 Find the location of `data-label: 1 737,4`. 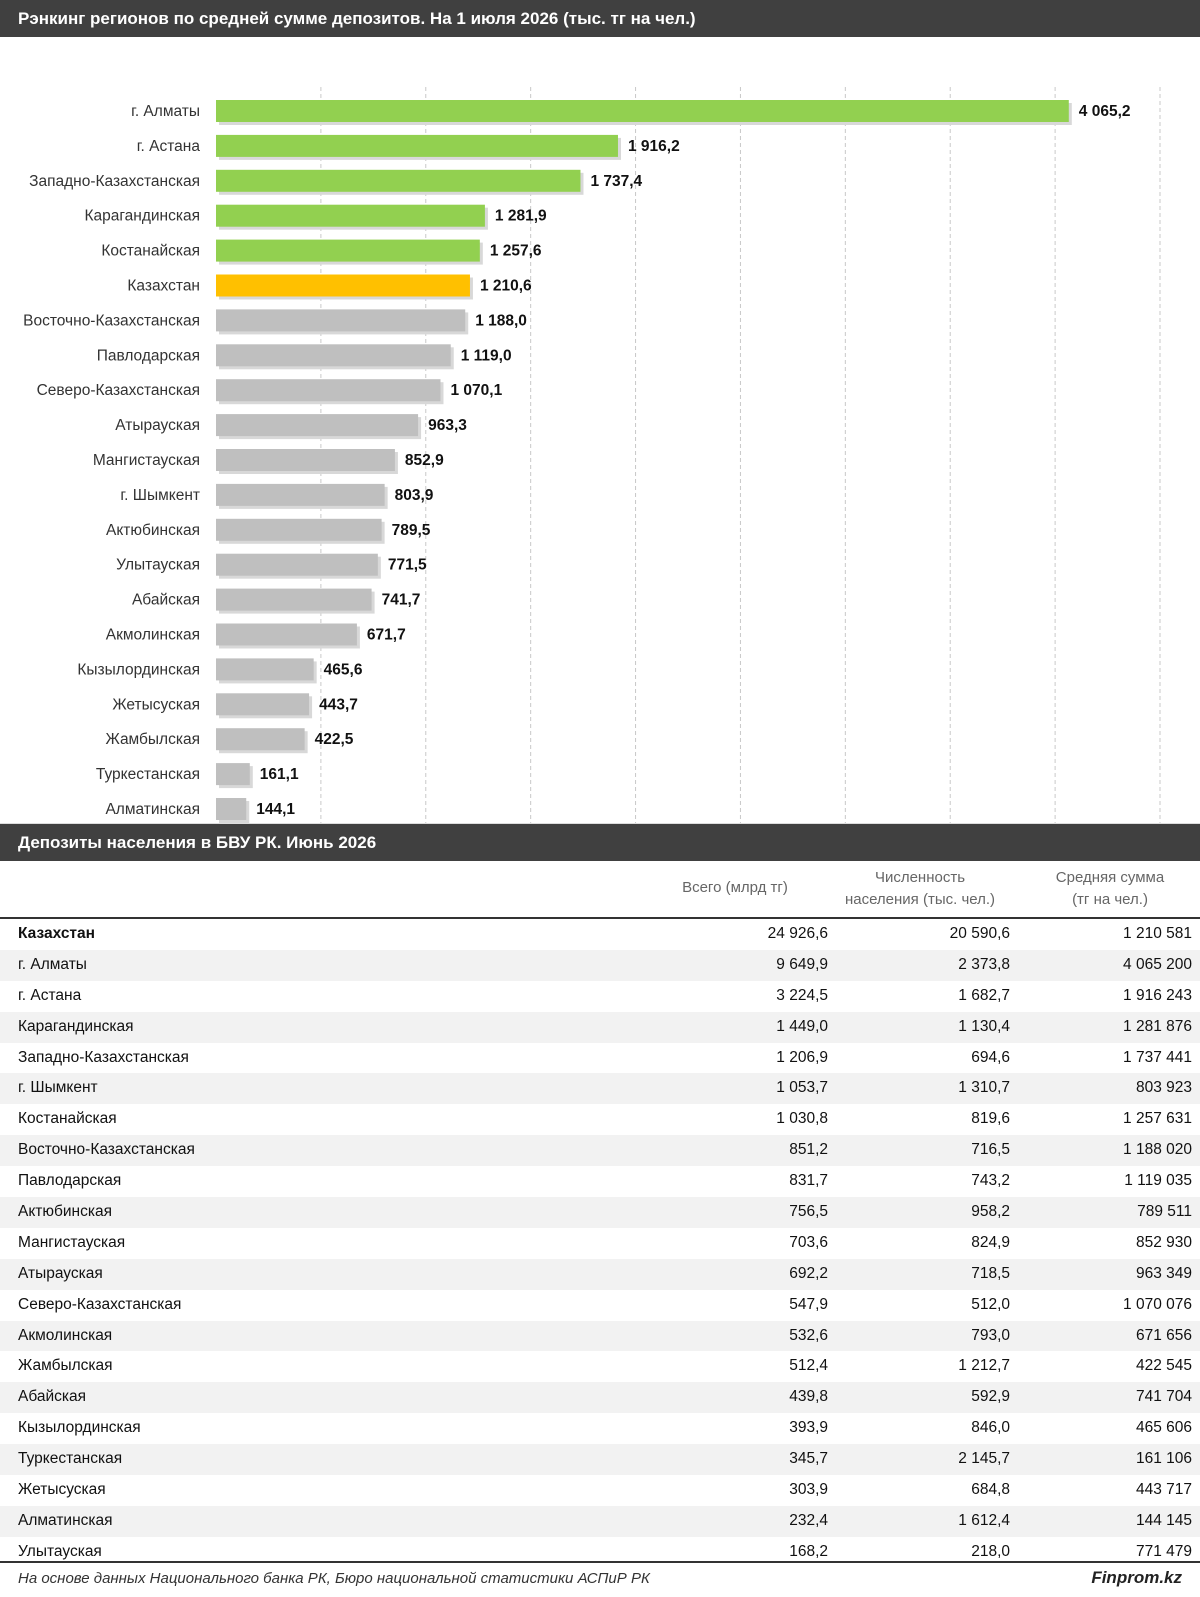

data-label: 1 737,4 is located at coordinates (616, 181).